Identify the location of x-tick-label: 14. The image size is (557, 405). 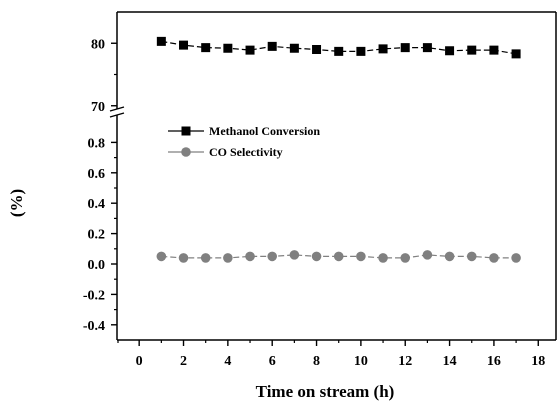
(450, 361).